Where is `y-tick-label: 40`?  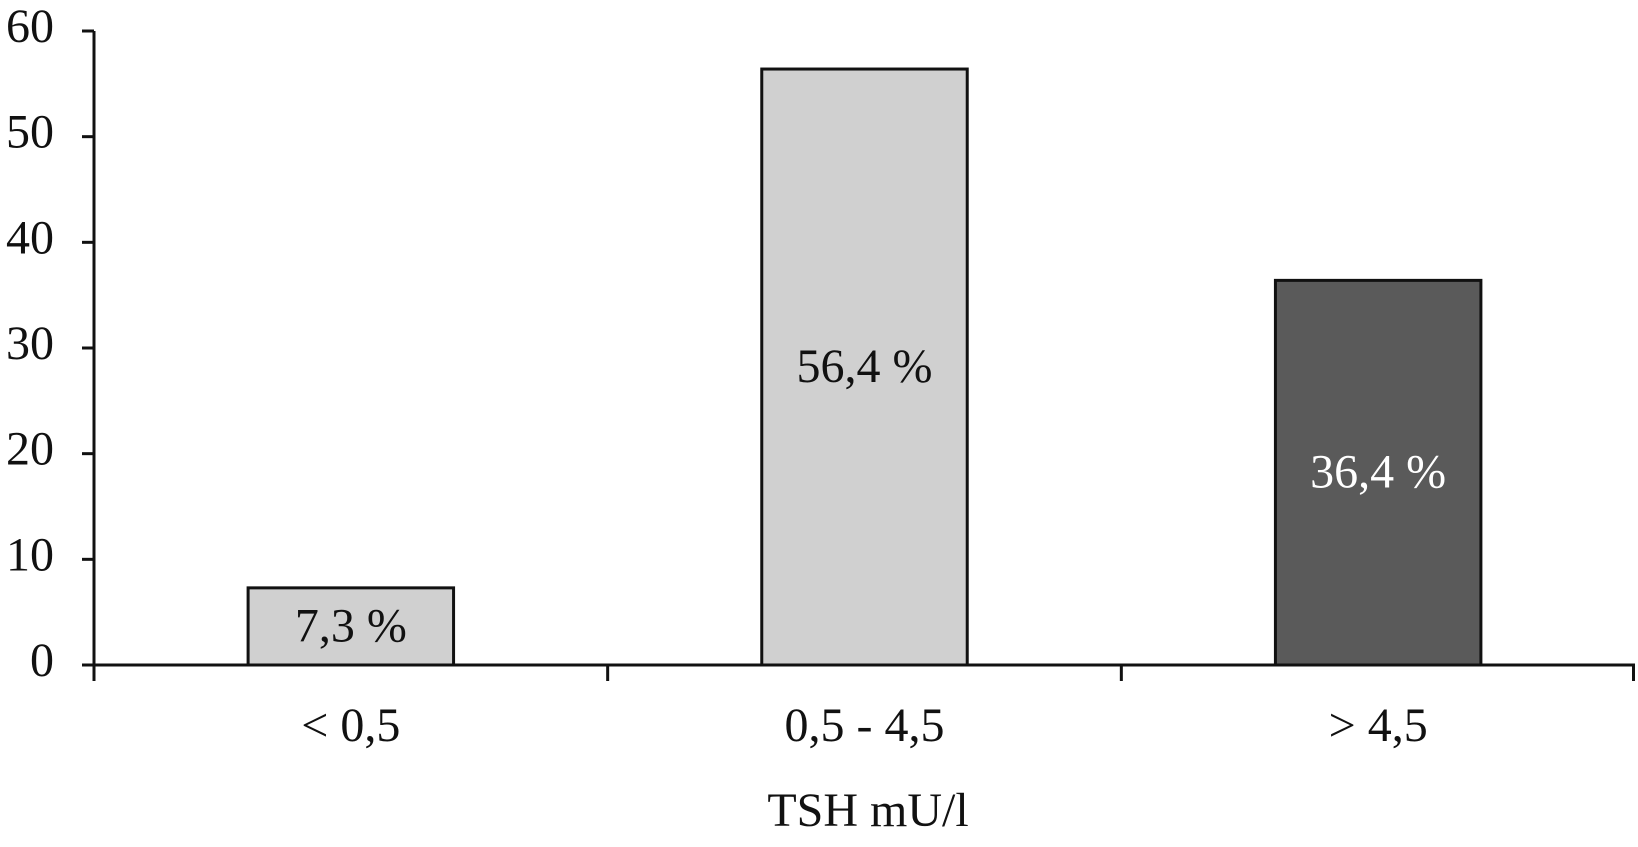 y-tick-label: 40 is located at coordinates (30, 237).